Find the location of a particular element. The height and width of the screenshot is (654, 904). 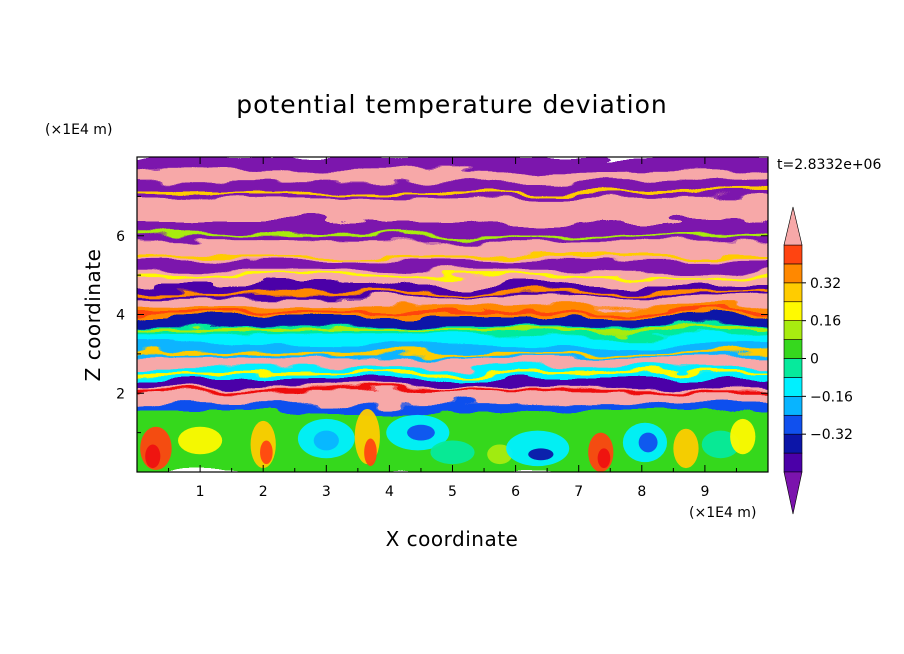

y-tick-label: 2 is located at coordinates (120, 394).